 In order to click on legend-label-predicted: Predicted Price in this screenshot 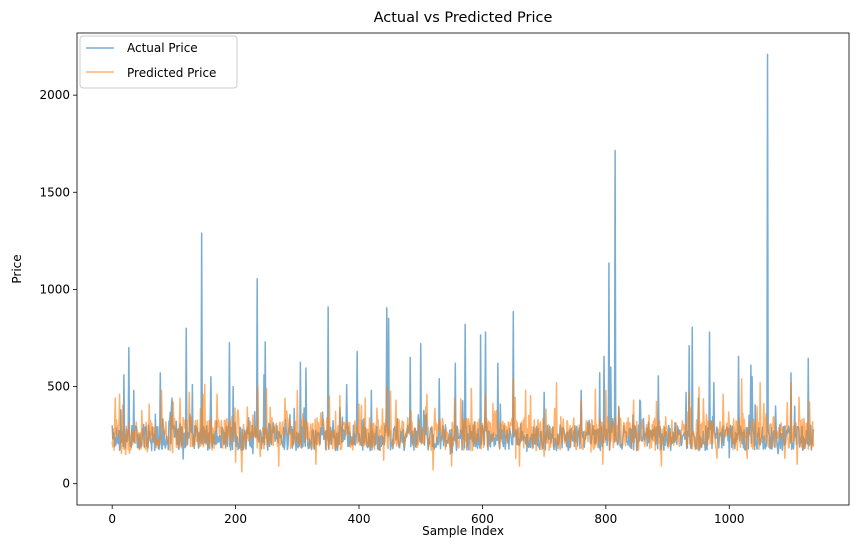, I will do `click(171, 73)`.